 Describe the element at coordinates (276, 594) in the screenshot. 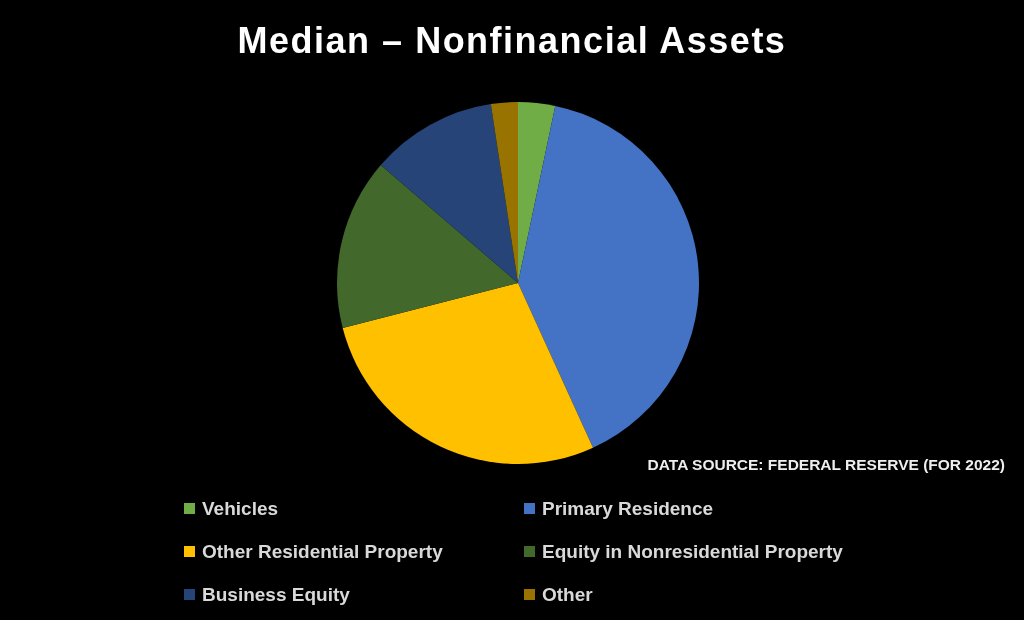

I see `legend-label: Business Equity` at that location.